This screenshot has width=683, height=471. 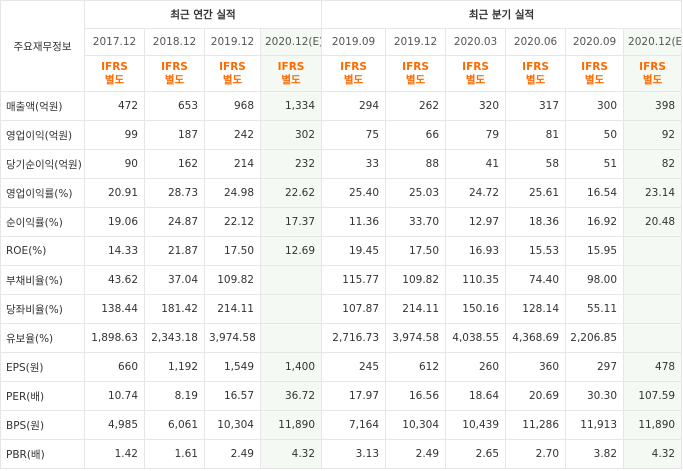 What do you see at coordinates (536, 309) in the screenshot?
I see `table-cell: 128.14` at bounding box center [536, 309].